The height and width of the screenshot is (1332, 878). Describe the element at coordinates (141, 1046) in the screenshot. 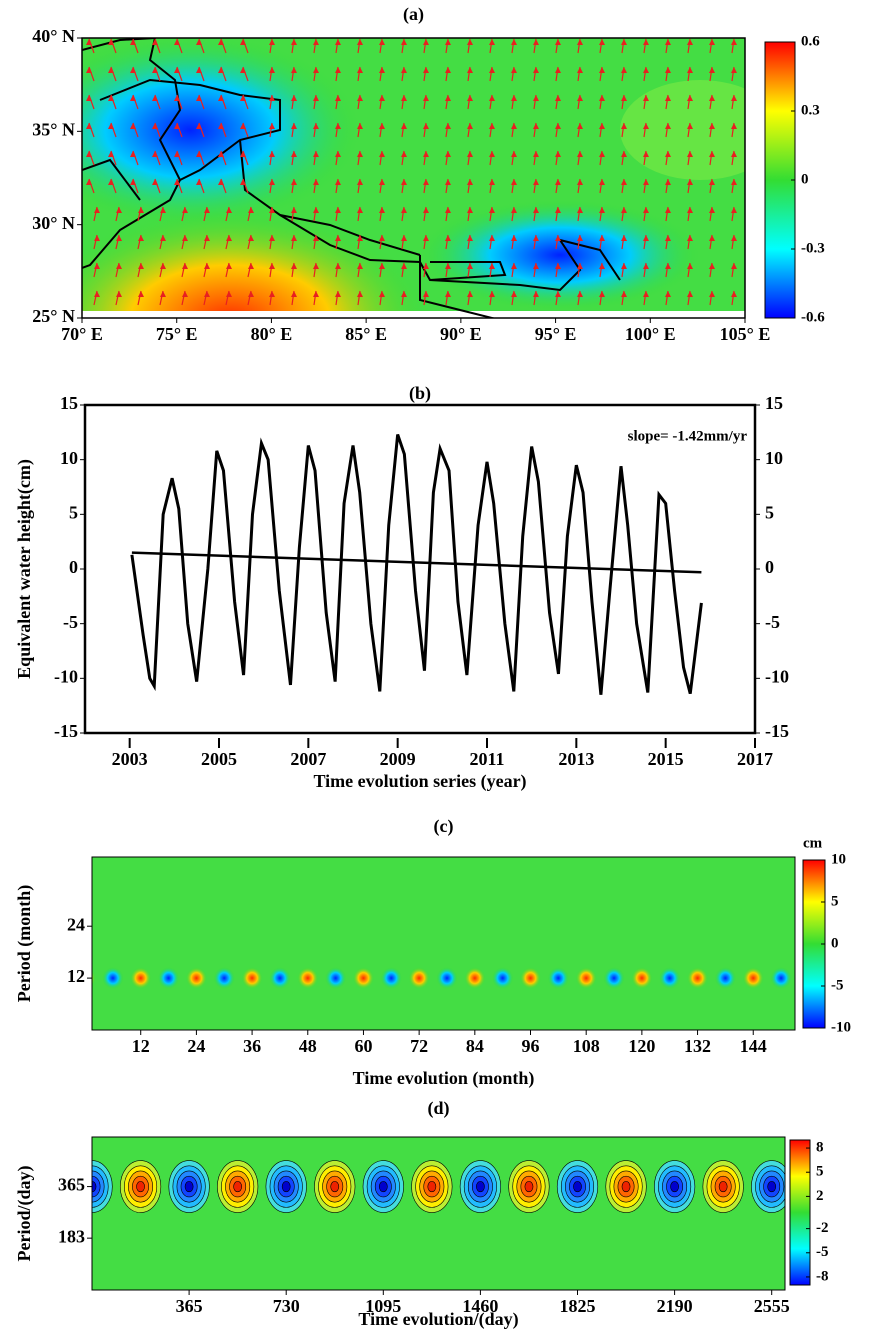

I see `x-tick-label: 12` at that location.